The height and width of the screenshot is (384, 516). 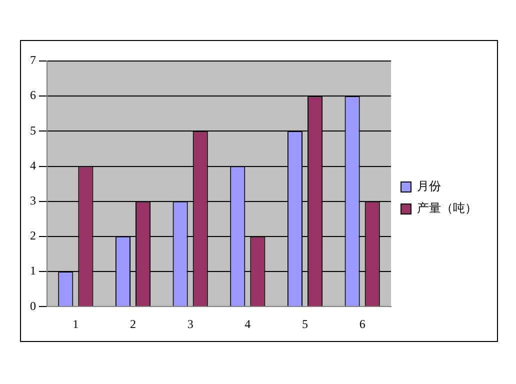 I want to click on y-tick-label: 5, so click(x=33, y=130).